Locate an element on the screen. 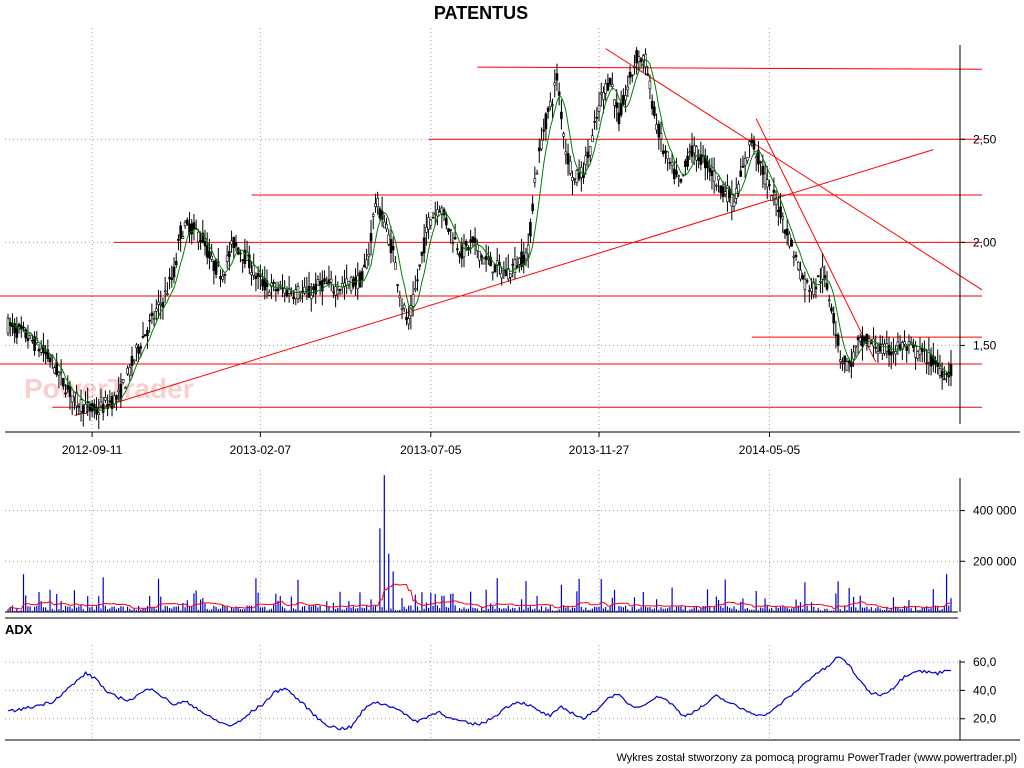 This screenshot has width=1024, height=768. adx-y-tick-label: 60,0 is located at coordinates (985, 662).